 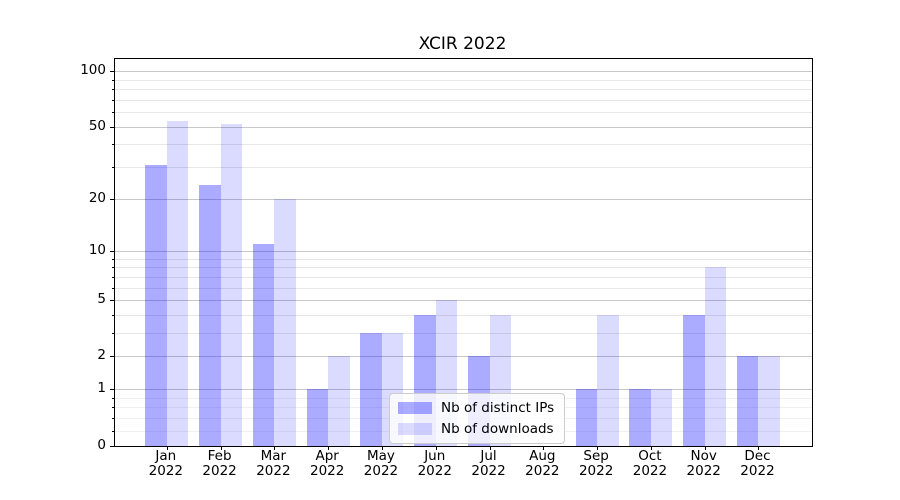 I want to click on y-tick-label: 20, so click(x=97, y=197).